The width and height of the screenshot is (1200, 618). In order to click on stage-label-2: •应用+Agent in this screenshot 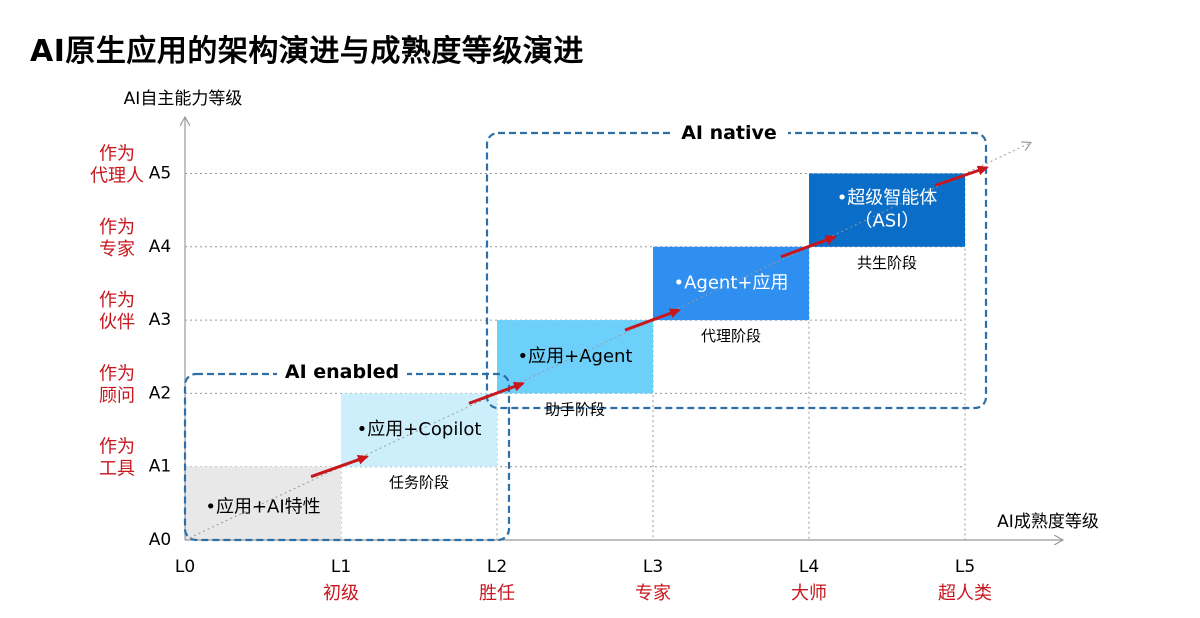, I will do `click(575, 356)`.